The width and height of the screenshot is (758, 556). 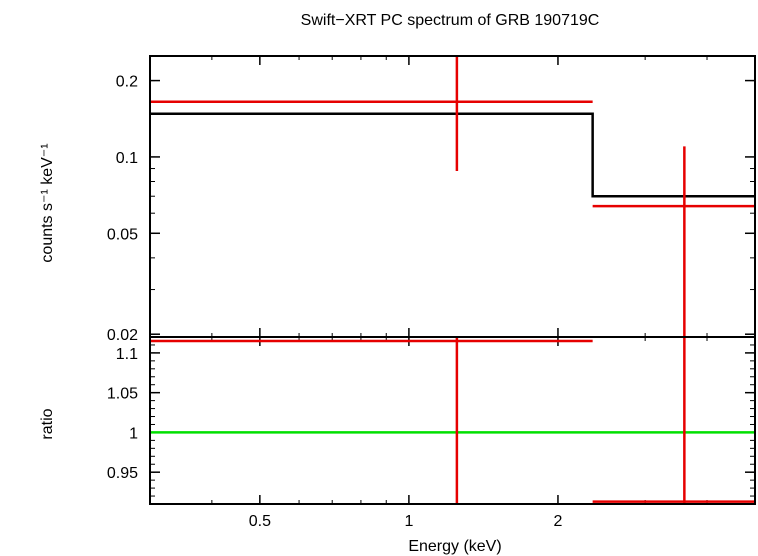 What do you see at coordinates (47, 423) in the screenshot?
I see `bottom-y-axis-label: ratio` at bounding box center [47, 423].